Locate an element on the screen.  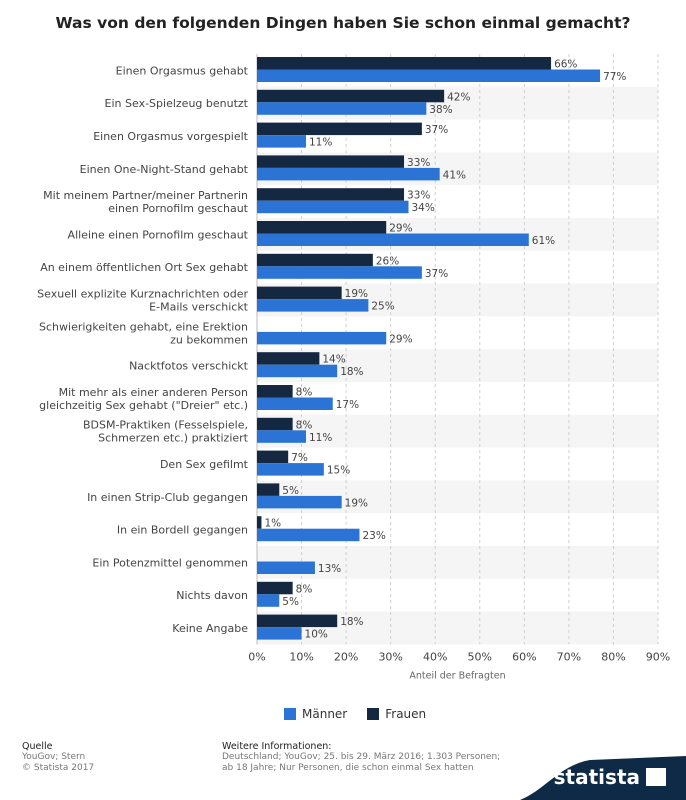
data-label: 42% is located at coordinates (458, 97).